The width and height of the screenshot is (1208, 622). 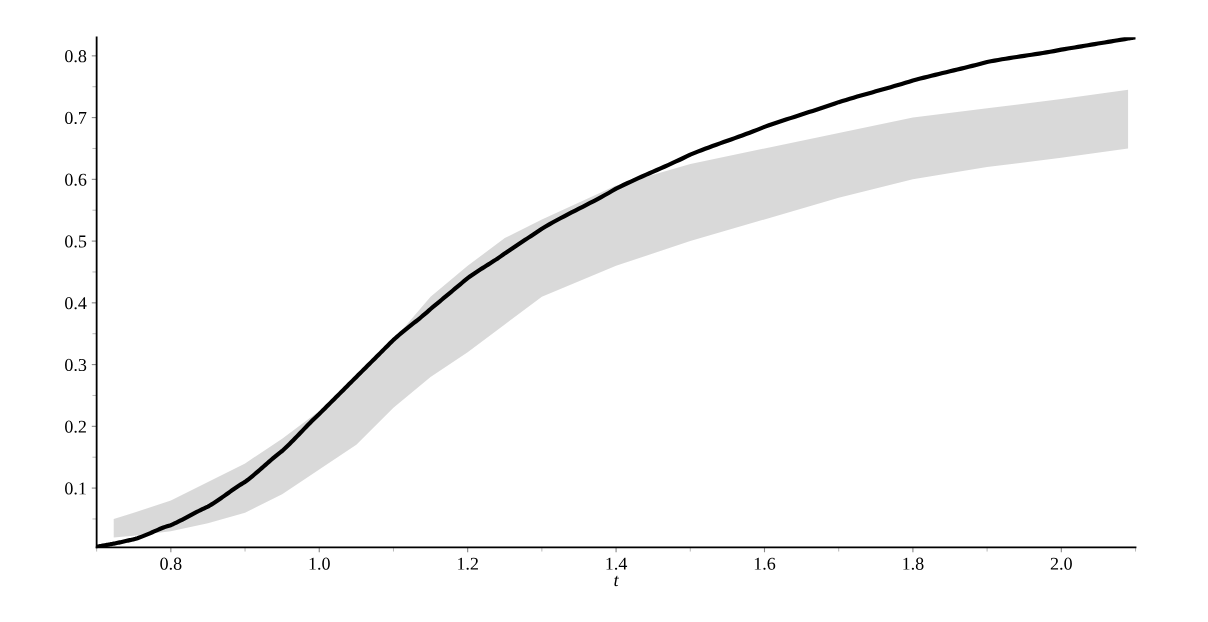 I want to click on y-tick-label: 0.1, so click(x=75, y=488).